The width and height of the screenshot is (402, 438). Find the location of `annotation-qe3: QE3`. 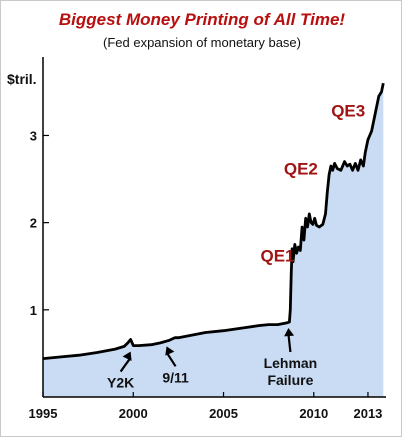

annotation-qe3: QE3 is located at coordinates (348, 110).